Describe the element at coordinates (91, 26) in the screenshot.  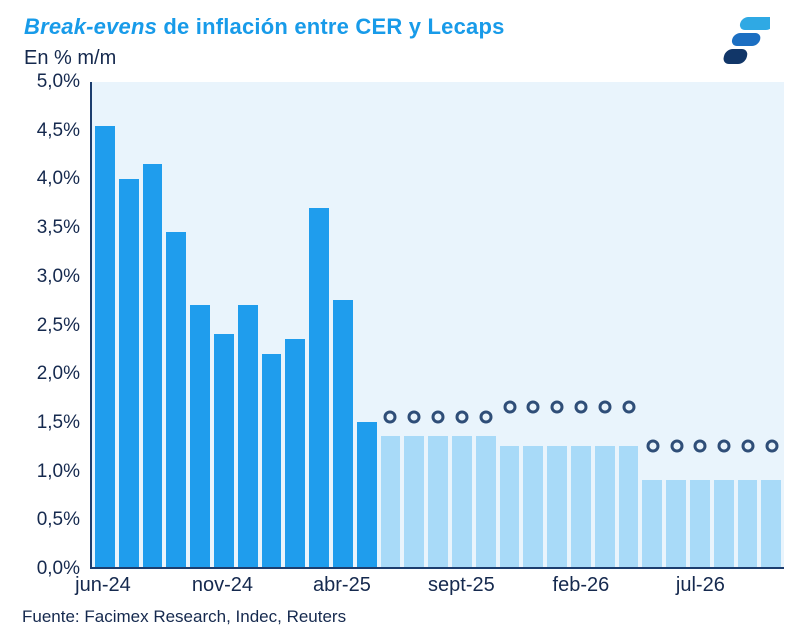
I see `page-title-italic: Break-evens` at that location.